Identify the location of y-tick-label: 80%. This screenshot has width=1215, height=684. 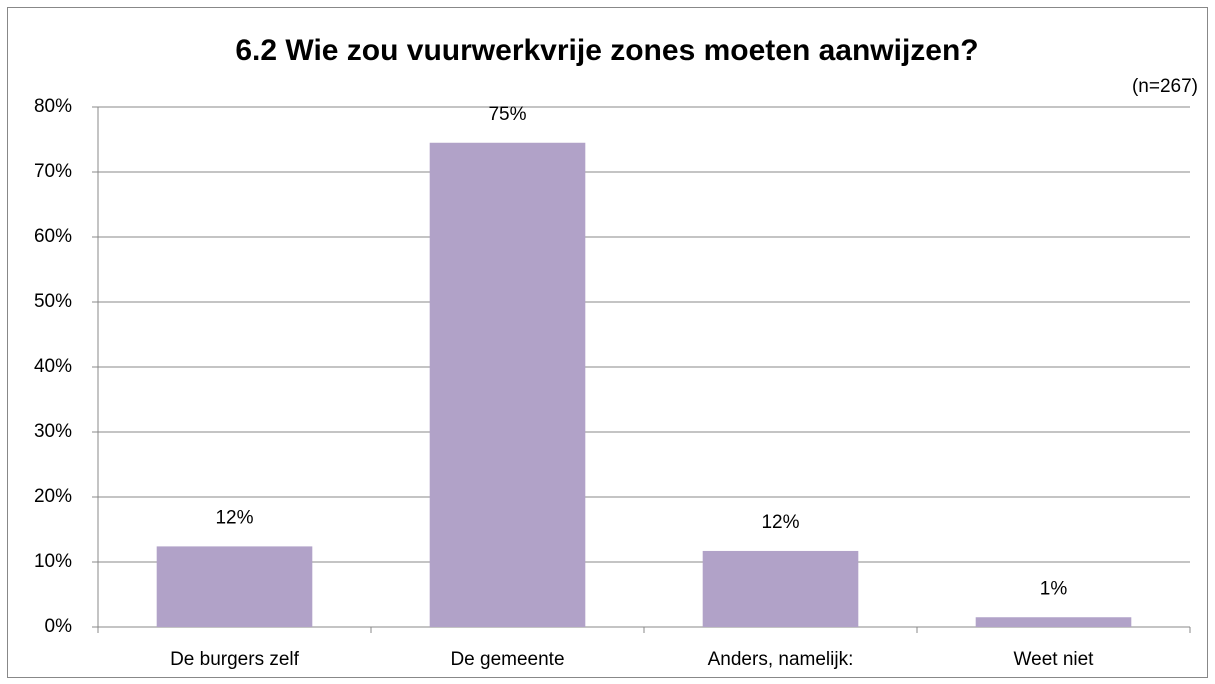
(53, 106).